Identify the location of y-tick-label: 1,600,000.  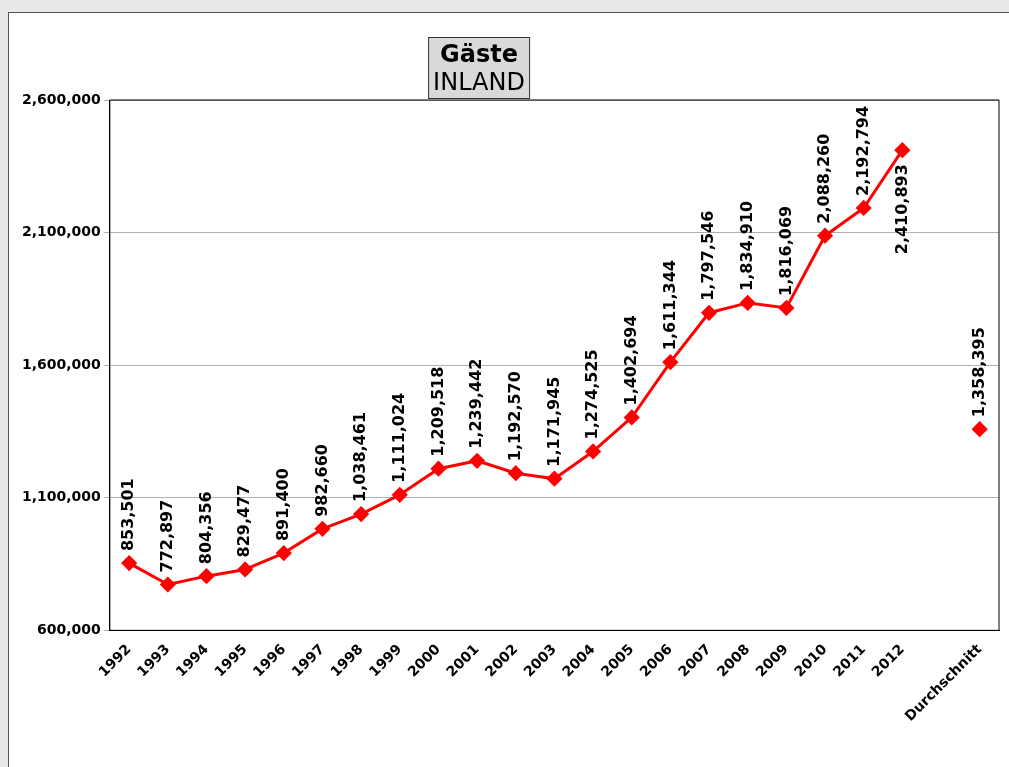
(62, 363).